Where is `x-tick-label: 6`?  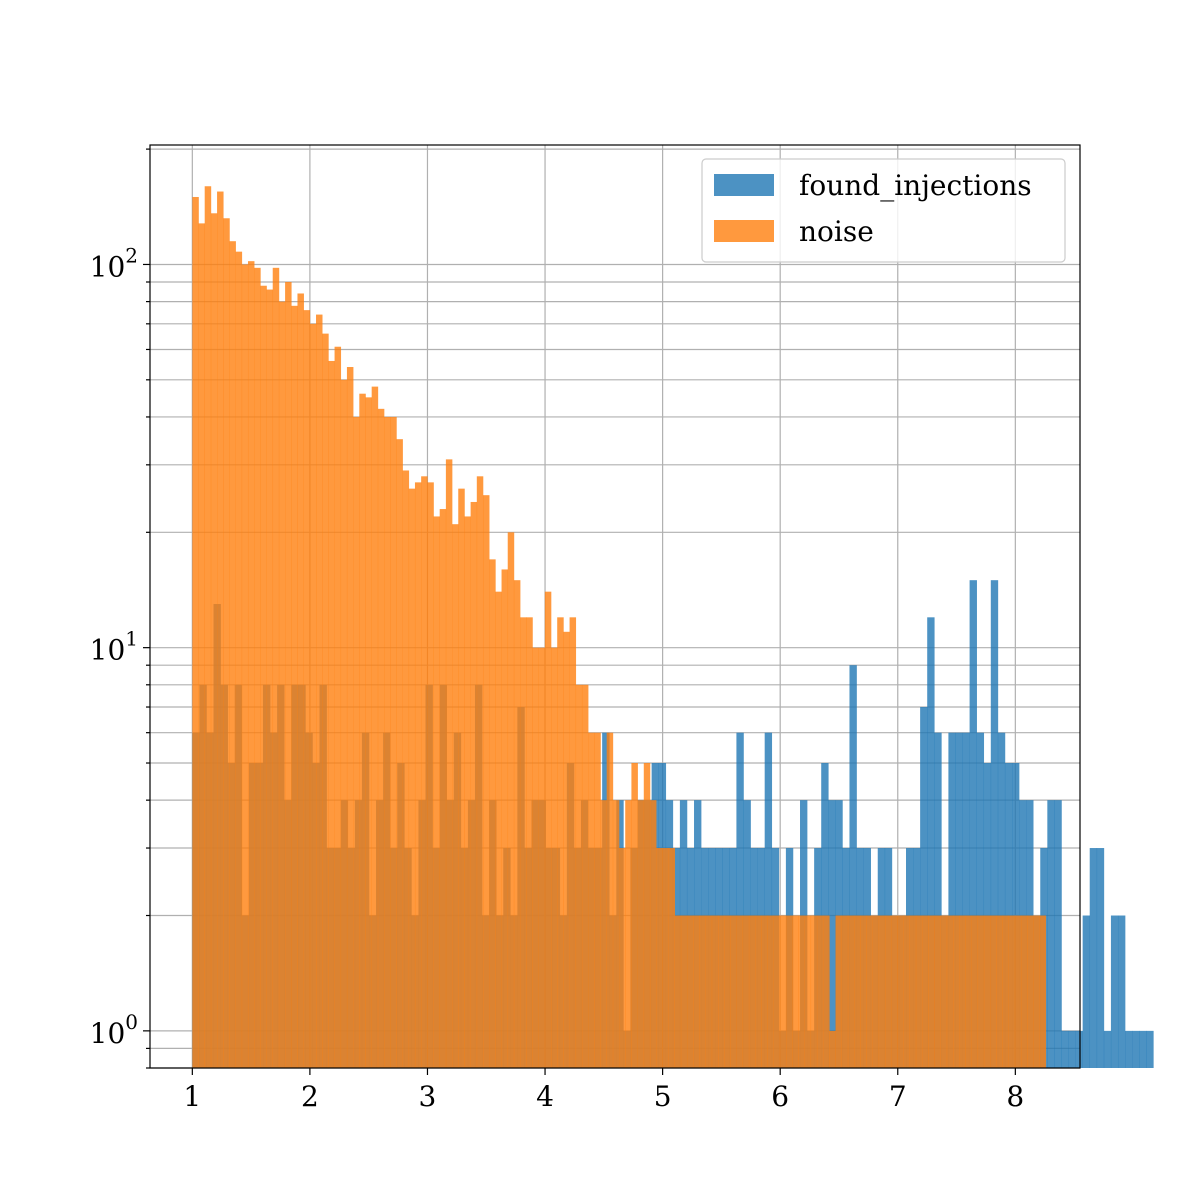 x-tick-label: 6 is located at coordinates (780, 1096).